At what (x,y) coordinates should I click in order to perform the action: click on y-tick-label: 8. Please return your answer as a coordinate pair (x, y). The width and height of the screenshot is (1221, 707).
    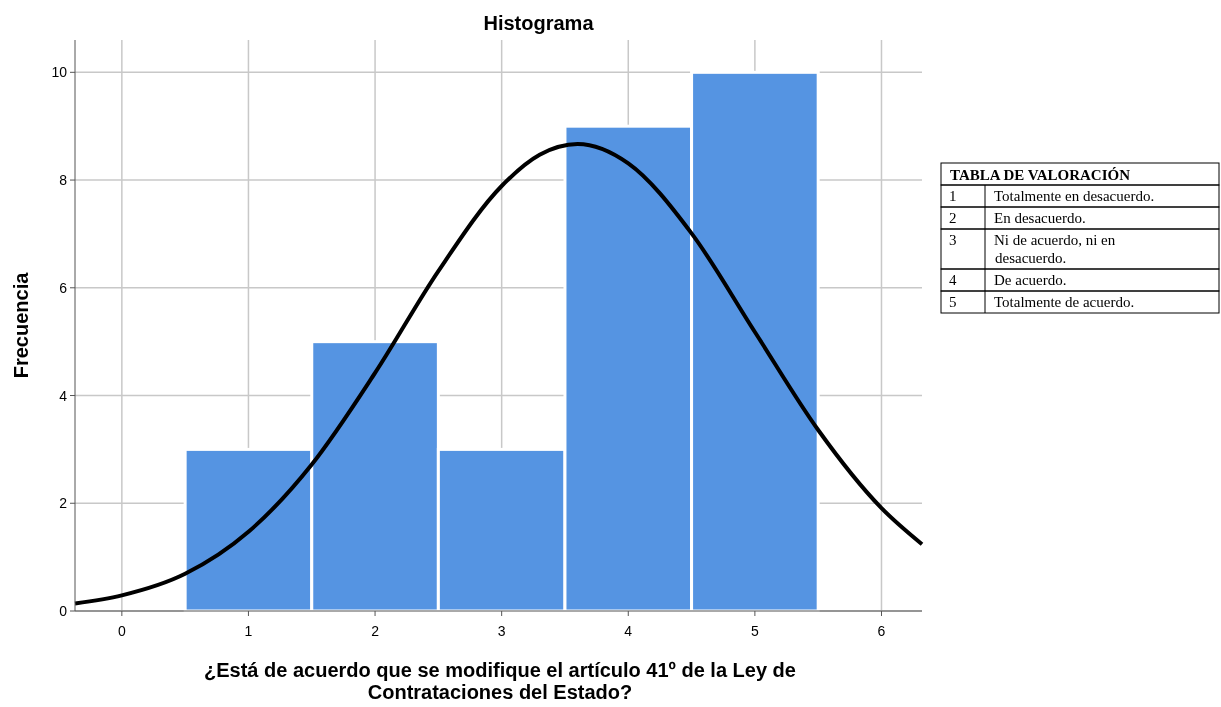
    Looking at the image, I should click on (63, 180).